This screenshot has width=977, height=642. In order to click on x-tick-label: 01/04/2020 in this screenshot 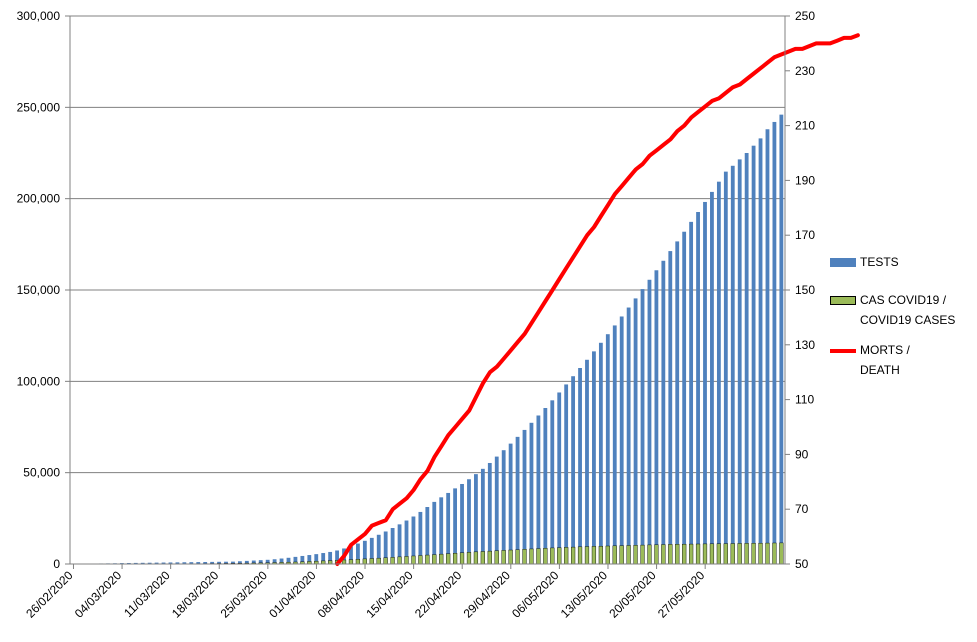, I will do `click(292, 594)`.